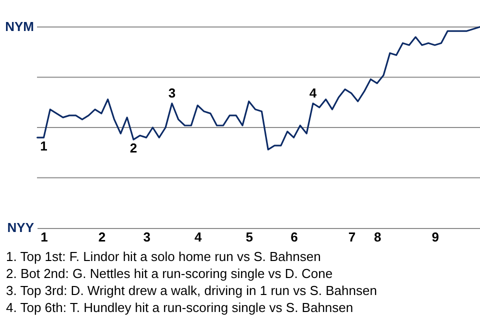 This screenshot has height=320, width=480. What do you see at coordinates (198, 237) in the screenshot?
I see `x-tick-label: 4` at bounding box center [198, 237].